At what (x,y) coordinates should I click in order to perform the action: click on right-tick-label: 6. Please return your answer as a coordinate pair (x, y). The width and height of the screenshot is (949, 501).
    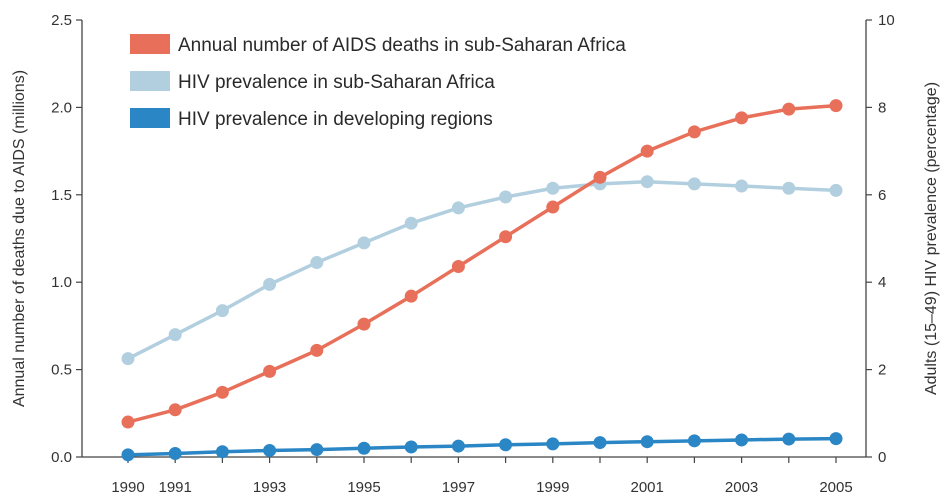
    Looking at the image, I should click on (882, 195).